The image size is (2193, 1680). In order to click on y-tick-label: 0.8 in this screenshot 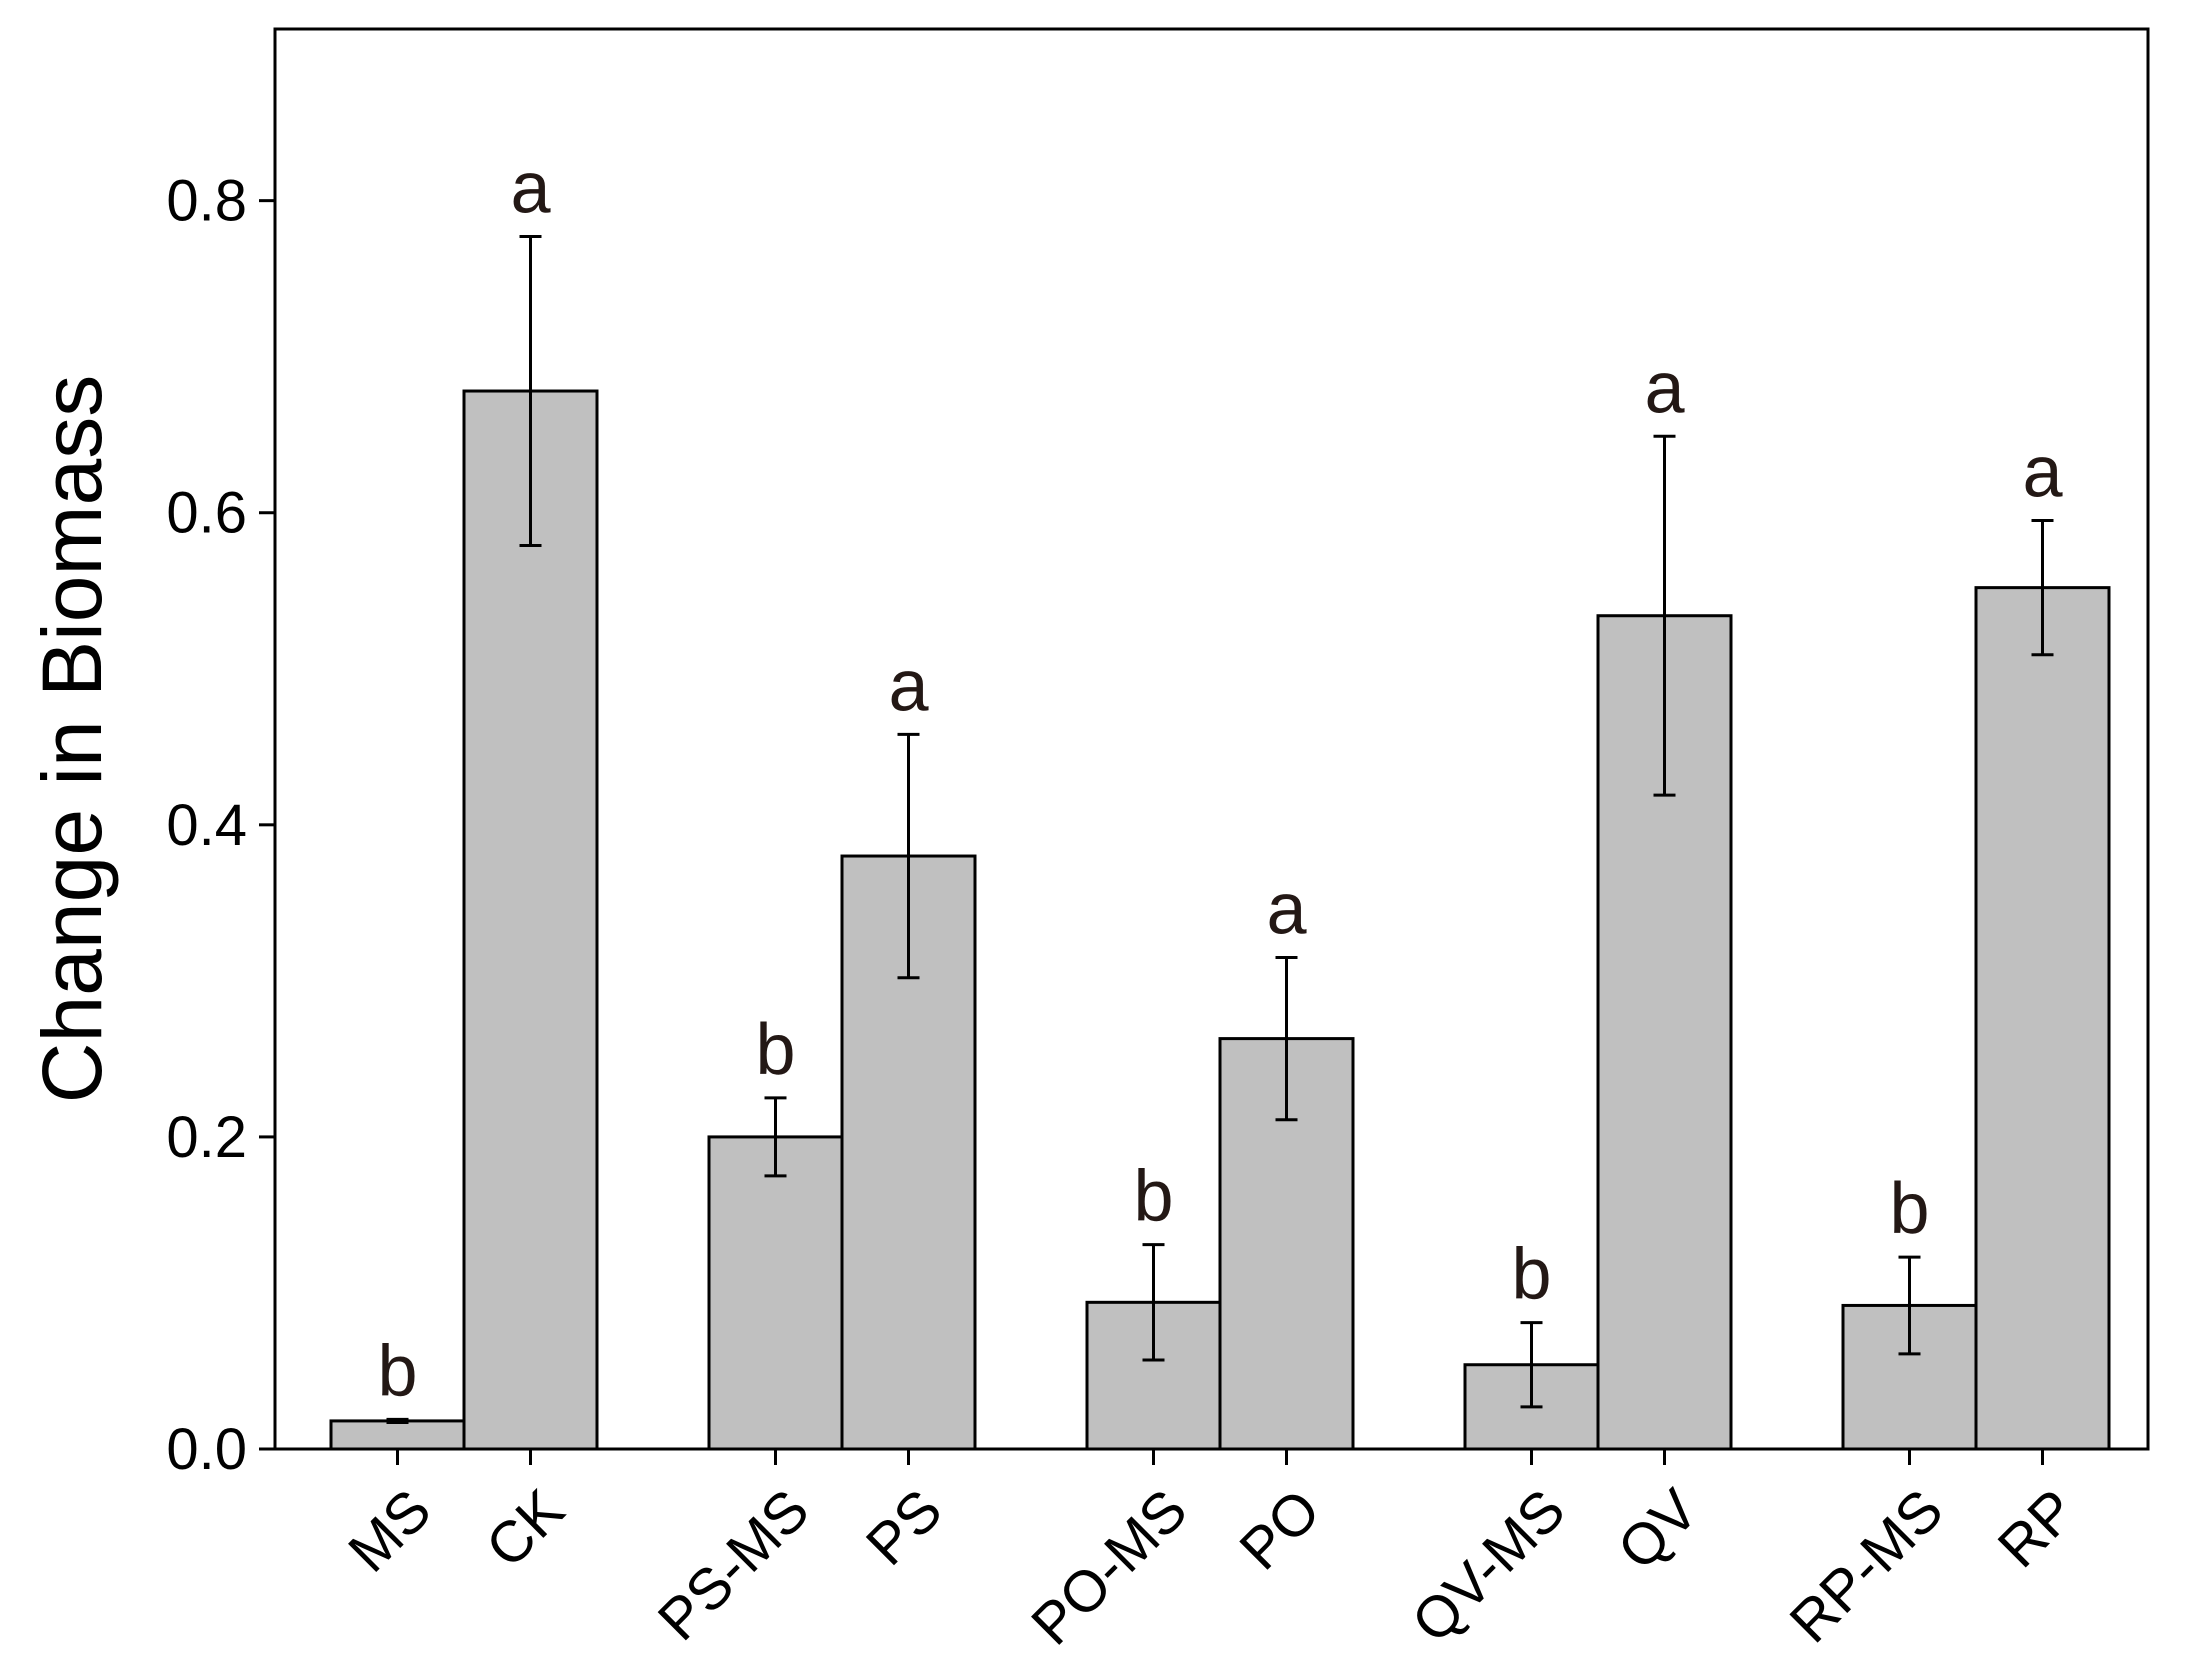, I will do `click(206, 201)`.